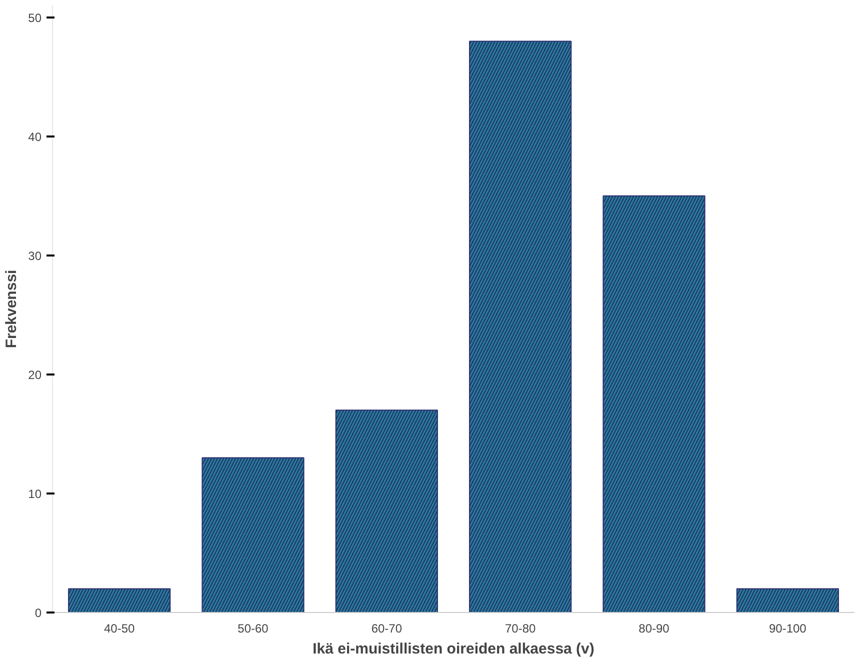  What do you see at coordinates (120, 629) in the screenshot?
I see `x-tick-label: 40-50` at bounding box center [120, 629].